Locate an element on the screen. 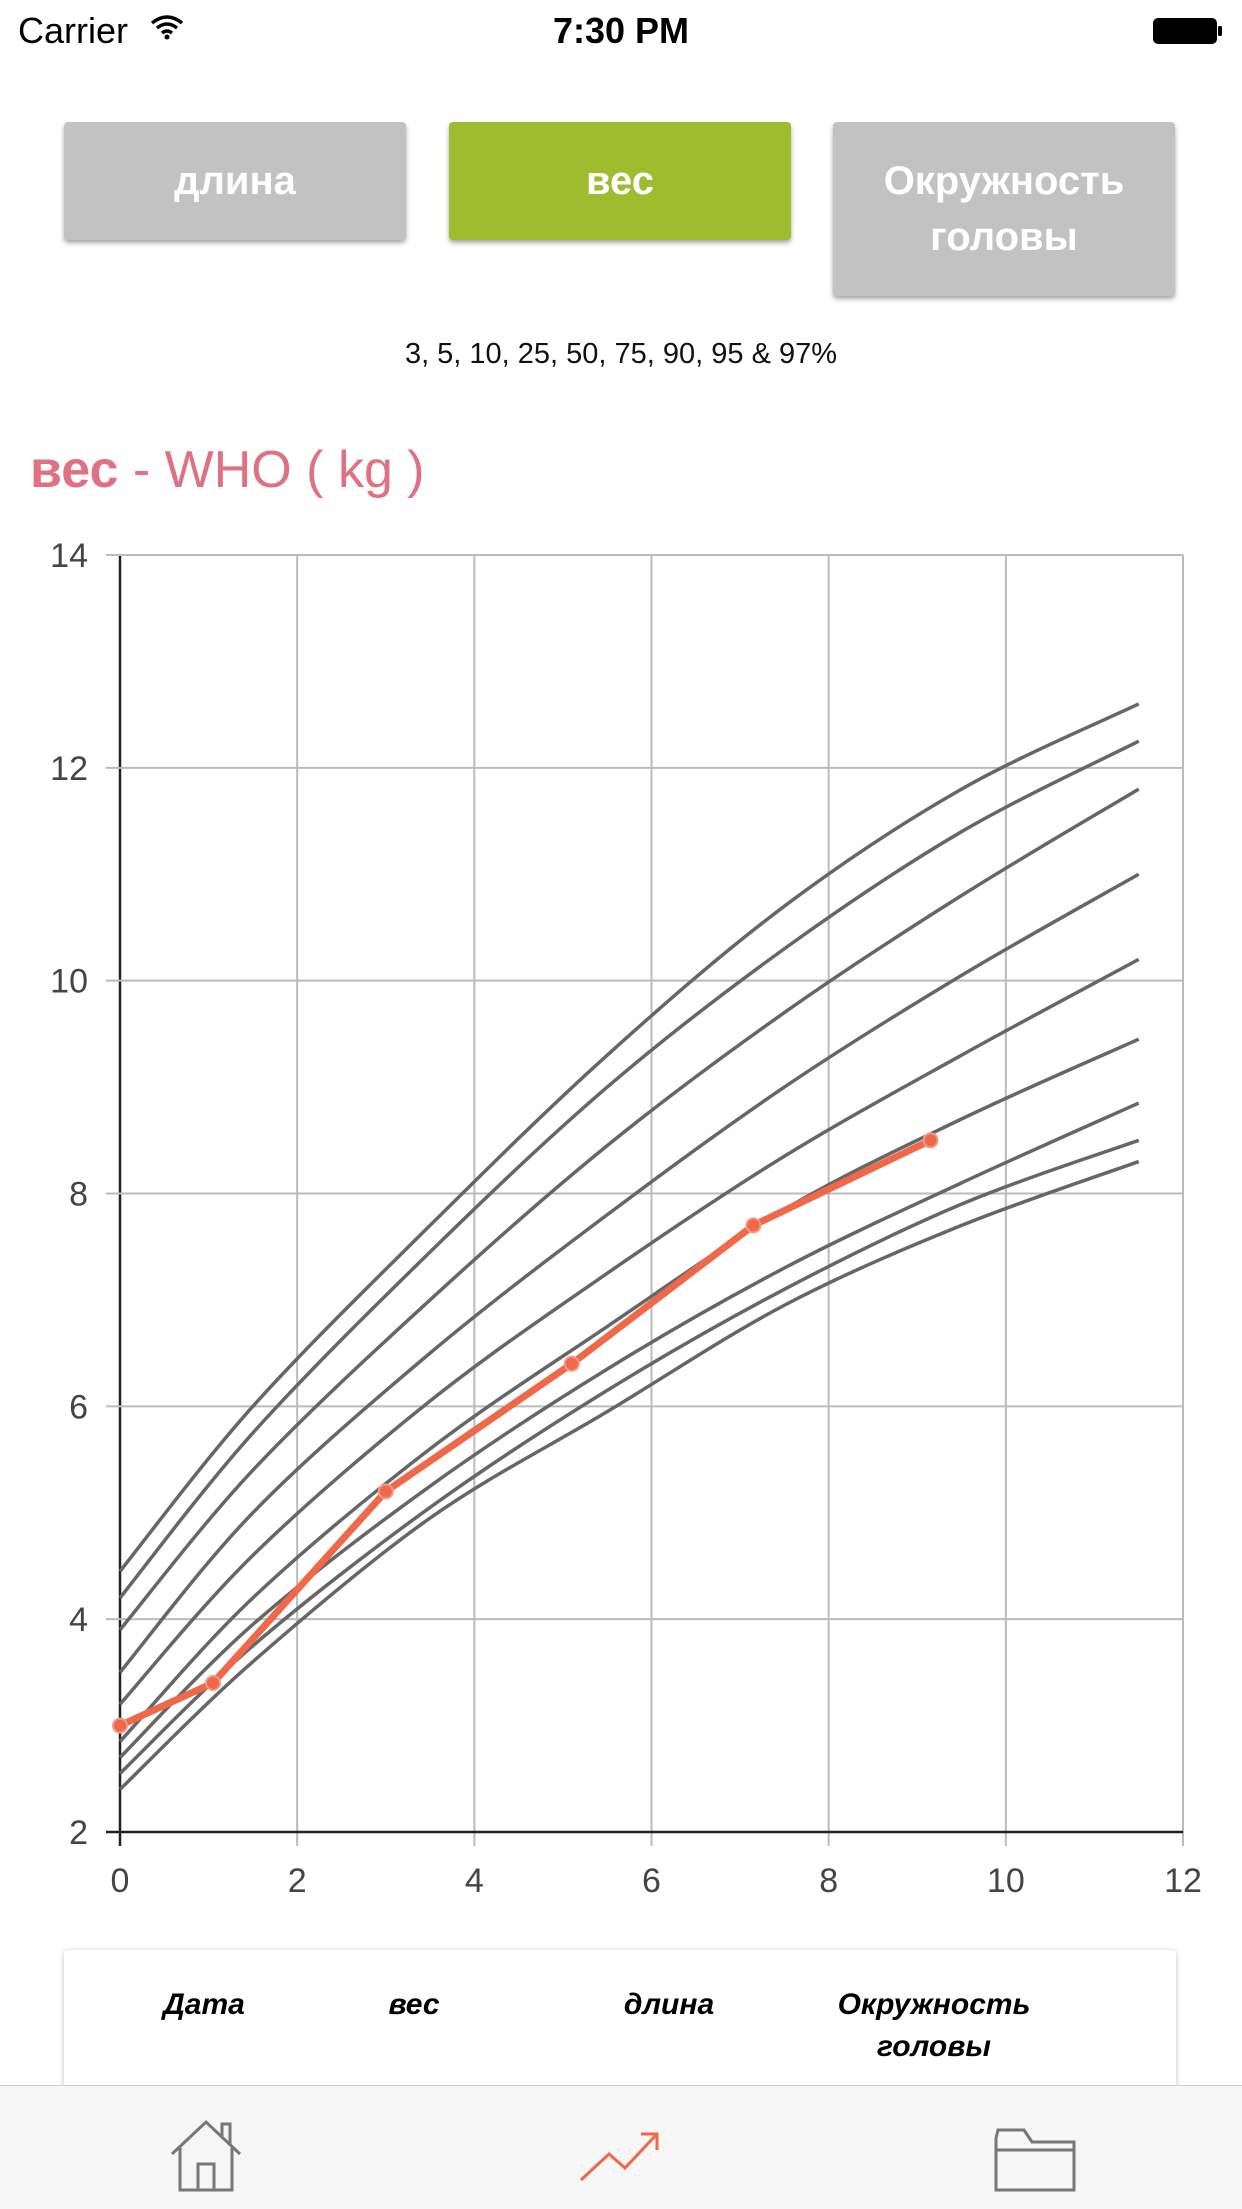 The image size is (1242, 2209). battery-icon is located at coordinates (1188, 33).